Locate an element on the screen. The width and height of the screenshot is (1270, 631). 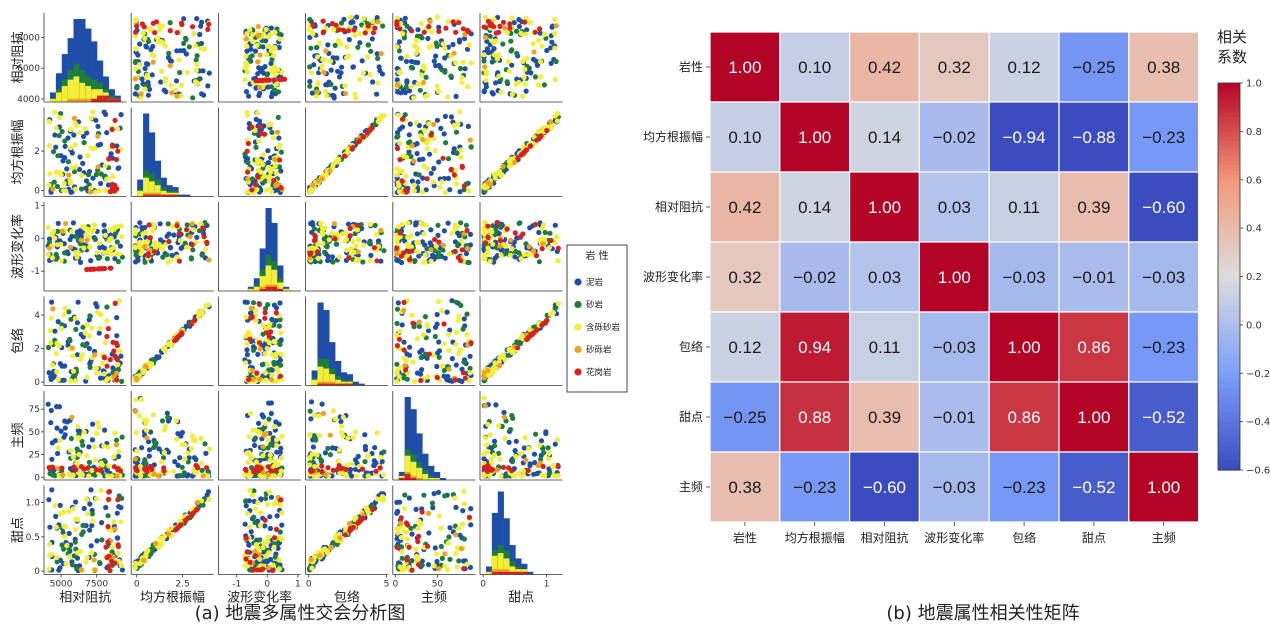
heatmap-value: −0.01 is located at coordinates (1093, 277).